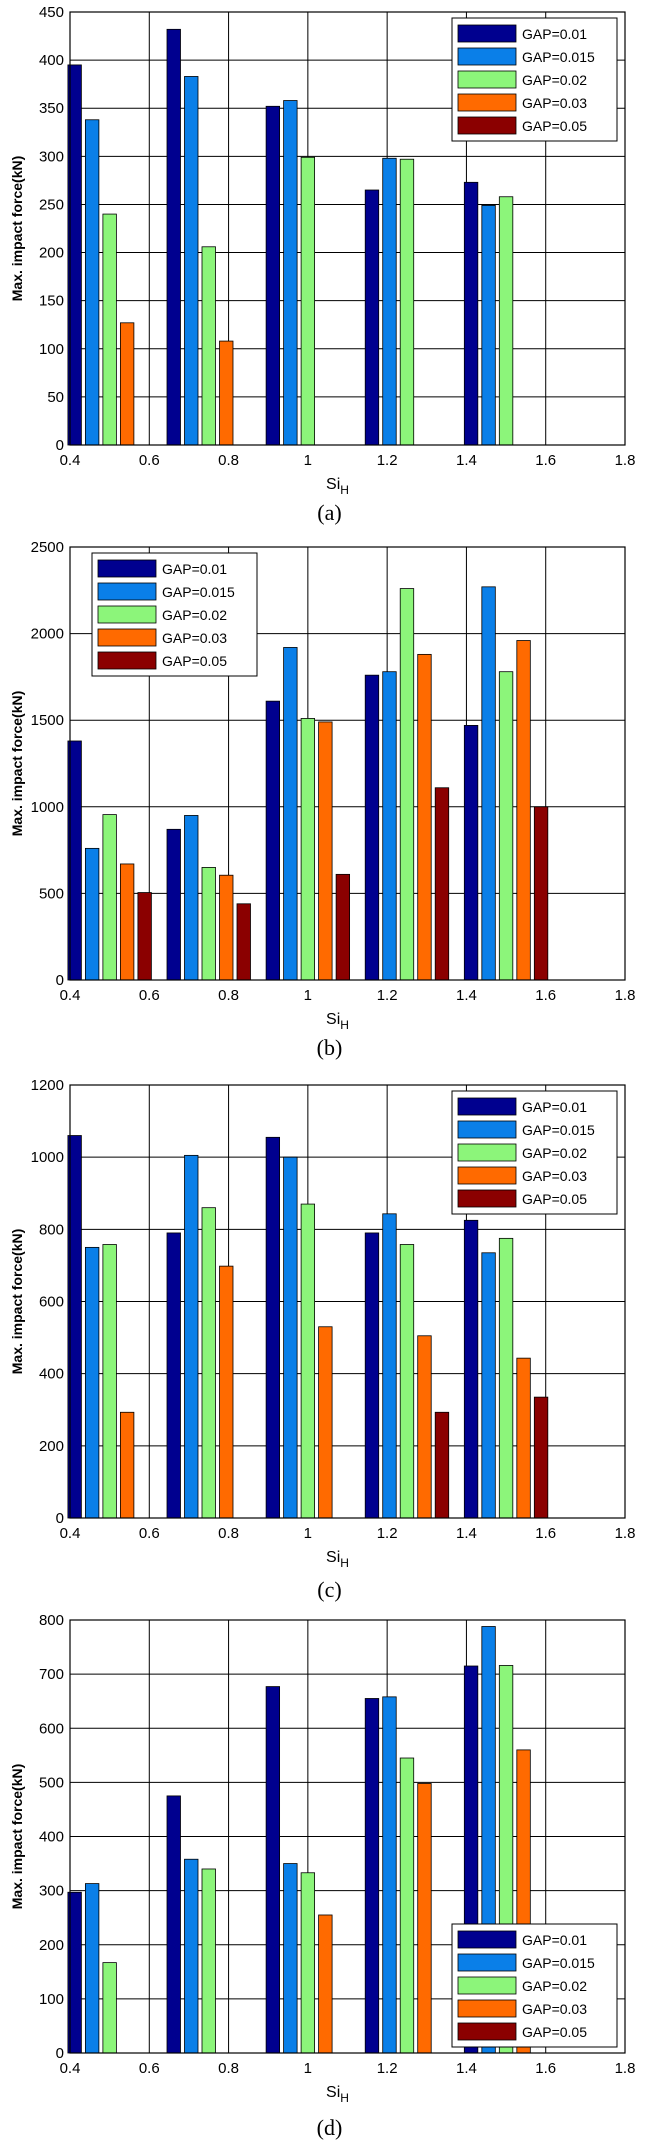  What do you see at coordinates (51, 893) in the screenshot?
I see `y-tick-label: 500` at bounding box center [51, 893].